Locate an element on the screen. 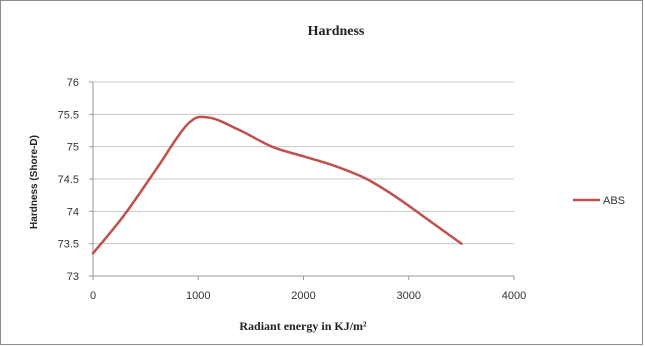  y-tick-label: 74.5 is located at coordinates (68, 180).